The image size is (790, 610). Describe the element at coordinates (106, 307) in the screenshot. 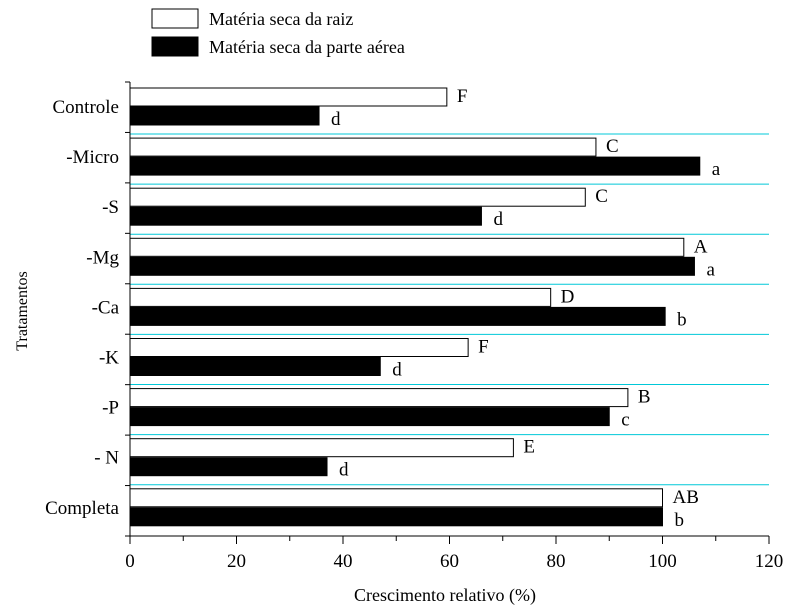

I see `category-label: -Ca` at that location.